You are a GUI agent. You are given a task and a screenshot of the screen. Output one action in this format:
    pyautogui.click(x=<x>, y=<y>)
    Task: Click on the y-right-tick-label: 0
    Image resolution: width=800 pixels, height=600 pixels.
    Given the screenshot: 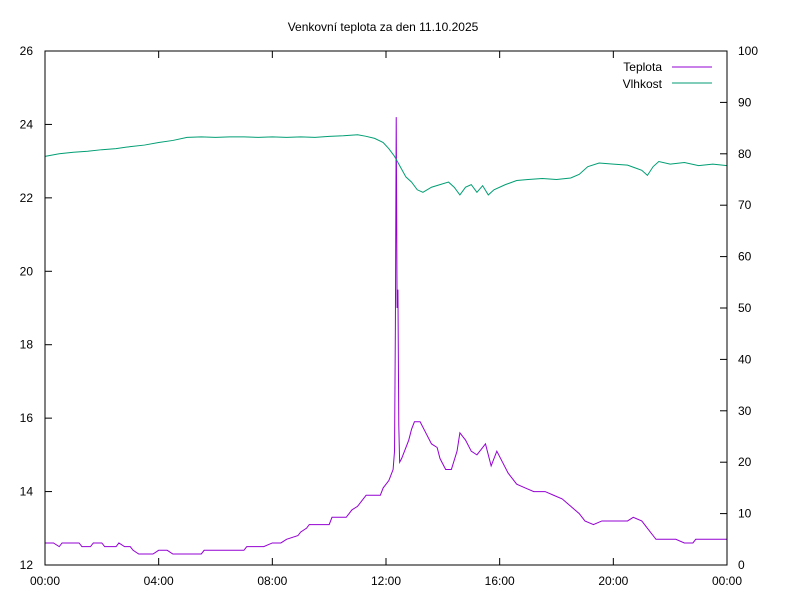 What is the action you would take?
    pyautogui.click(x=741, y=565)
    